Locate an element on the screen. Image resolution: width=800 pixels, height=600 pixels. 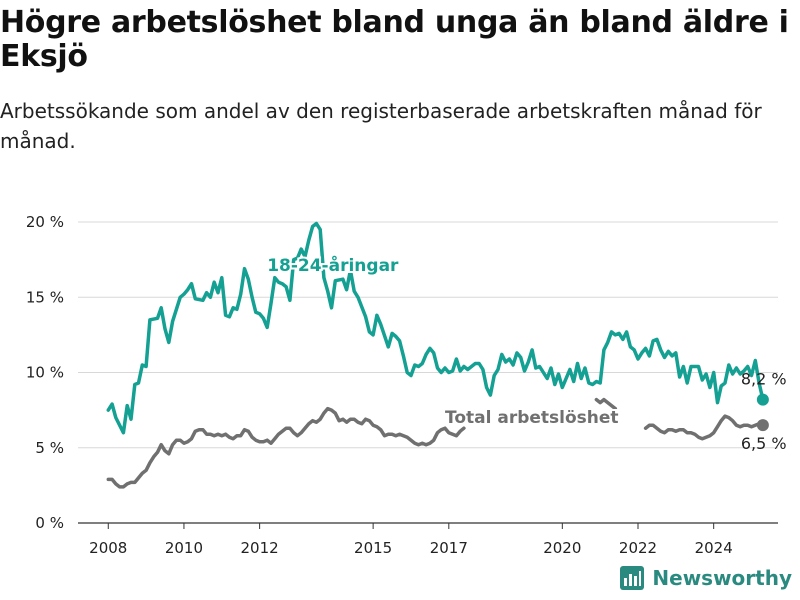
newsworthy-logo: Newsworthy is located at coordinates (706, 578).